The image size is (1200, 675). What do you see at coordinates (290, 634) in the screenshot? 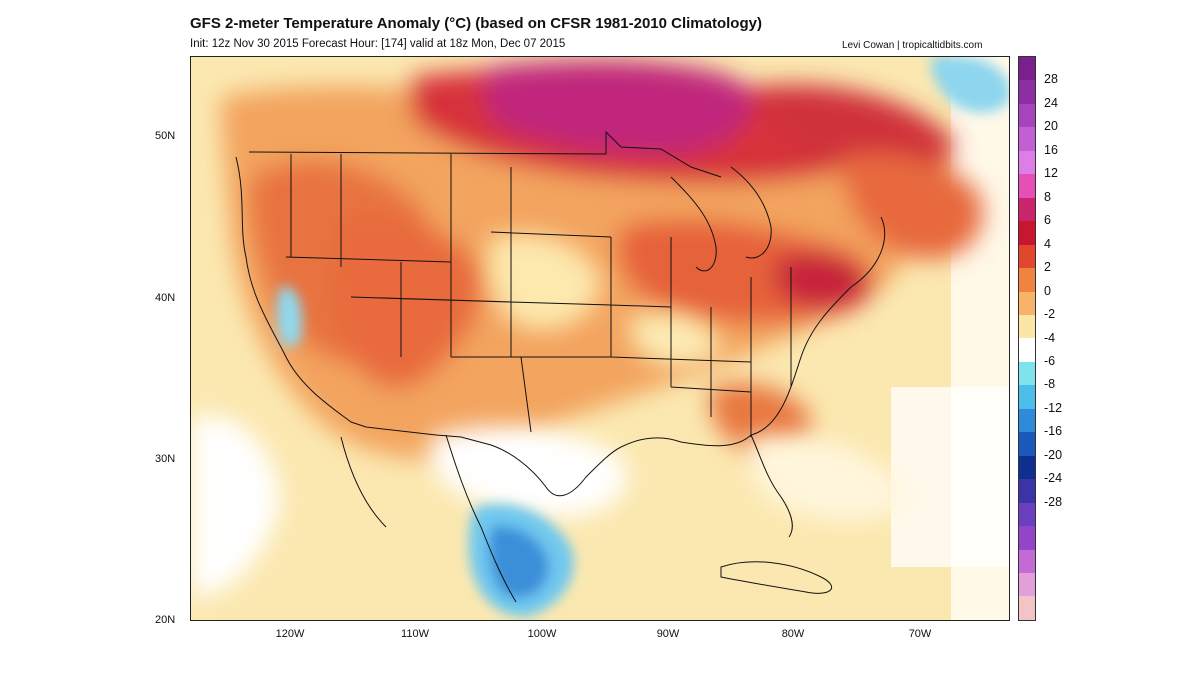
I see `lon-label-120w: 120W` at bounding box center [290, 634].